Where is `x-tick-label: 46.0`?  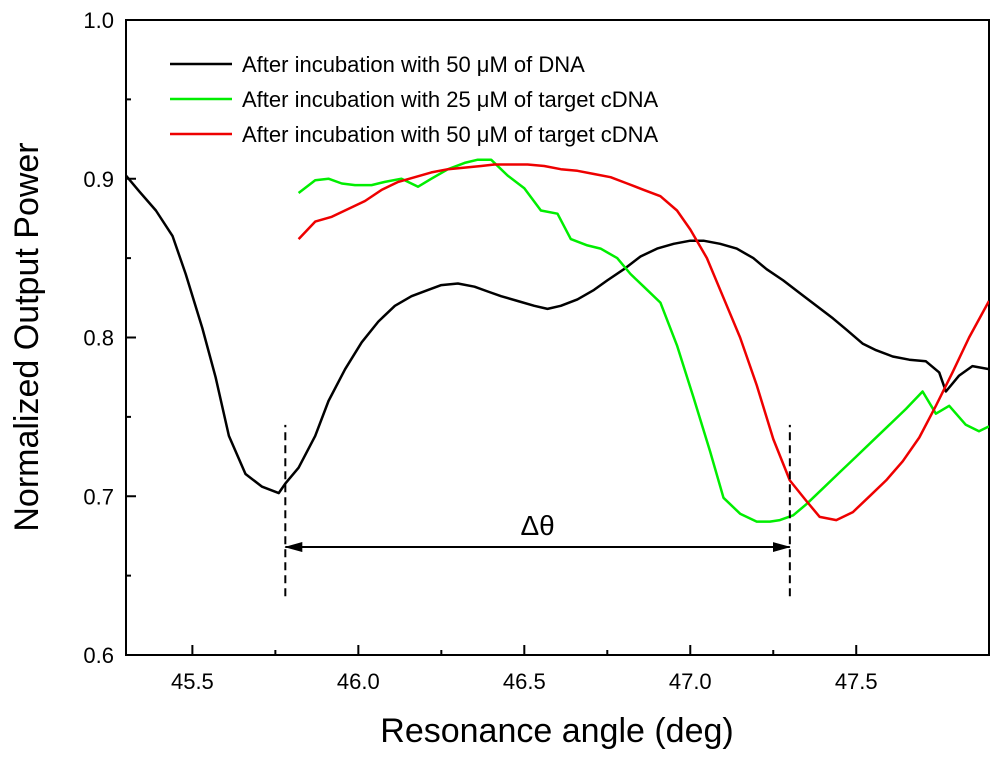 x-tick-label: 46.0 is located at coordinates (358, 681).